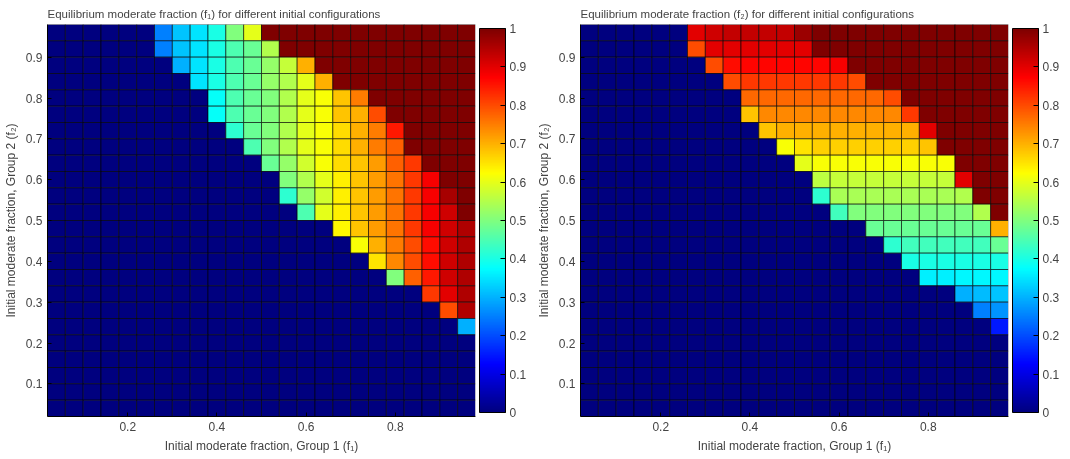 This screenshot has height=459, width=1070. What do you see at coordinates (747, 13) in the screenshot?
I see `chart-title: Equilibrium moderate fraction (f₂) for different initial configurations` at bounding box center [747, 13].